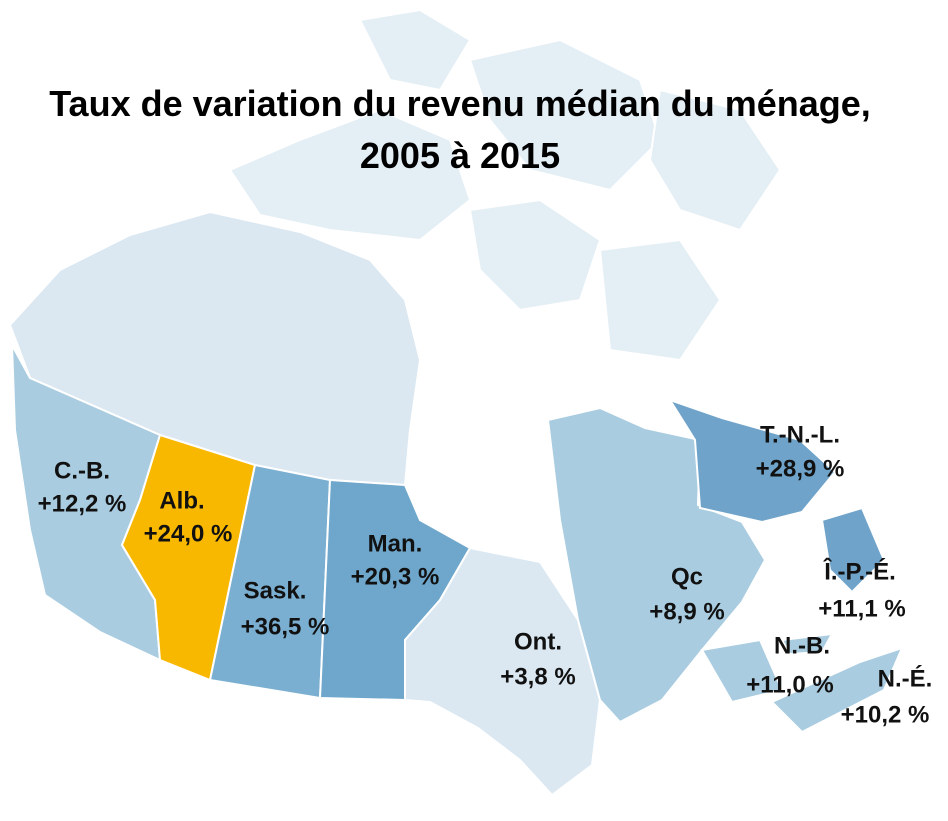 The image size is (948, 821). What do you see at coordinates (807, 644) in the screenshot?
I see `region-pe` at bounding box center [807, 644].